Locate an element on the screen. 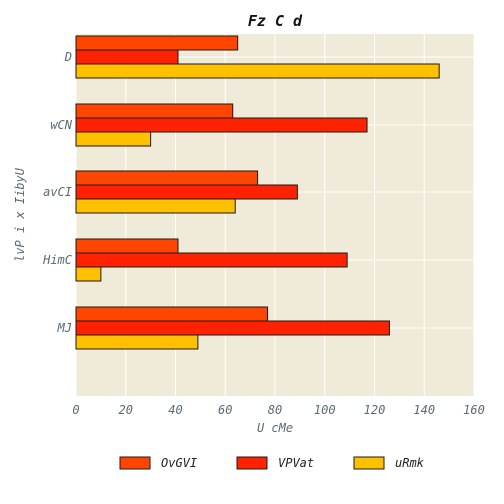 The width and height of the screenshot is (504, 504). legend-item-uRmk: uRmk is located at coordinates (389, 463).